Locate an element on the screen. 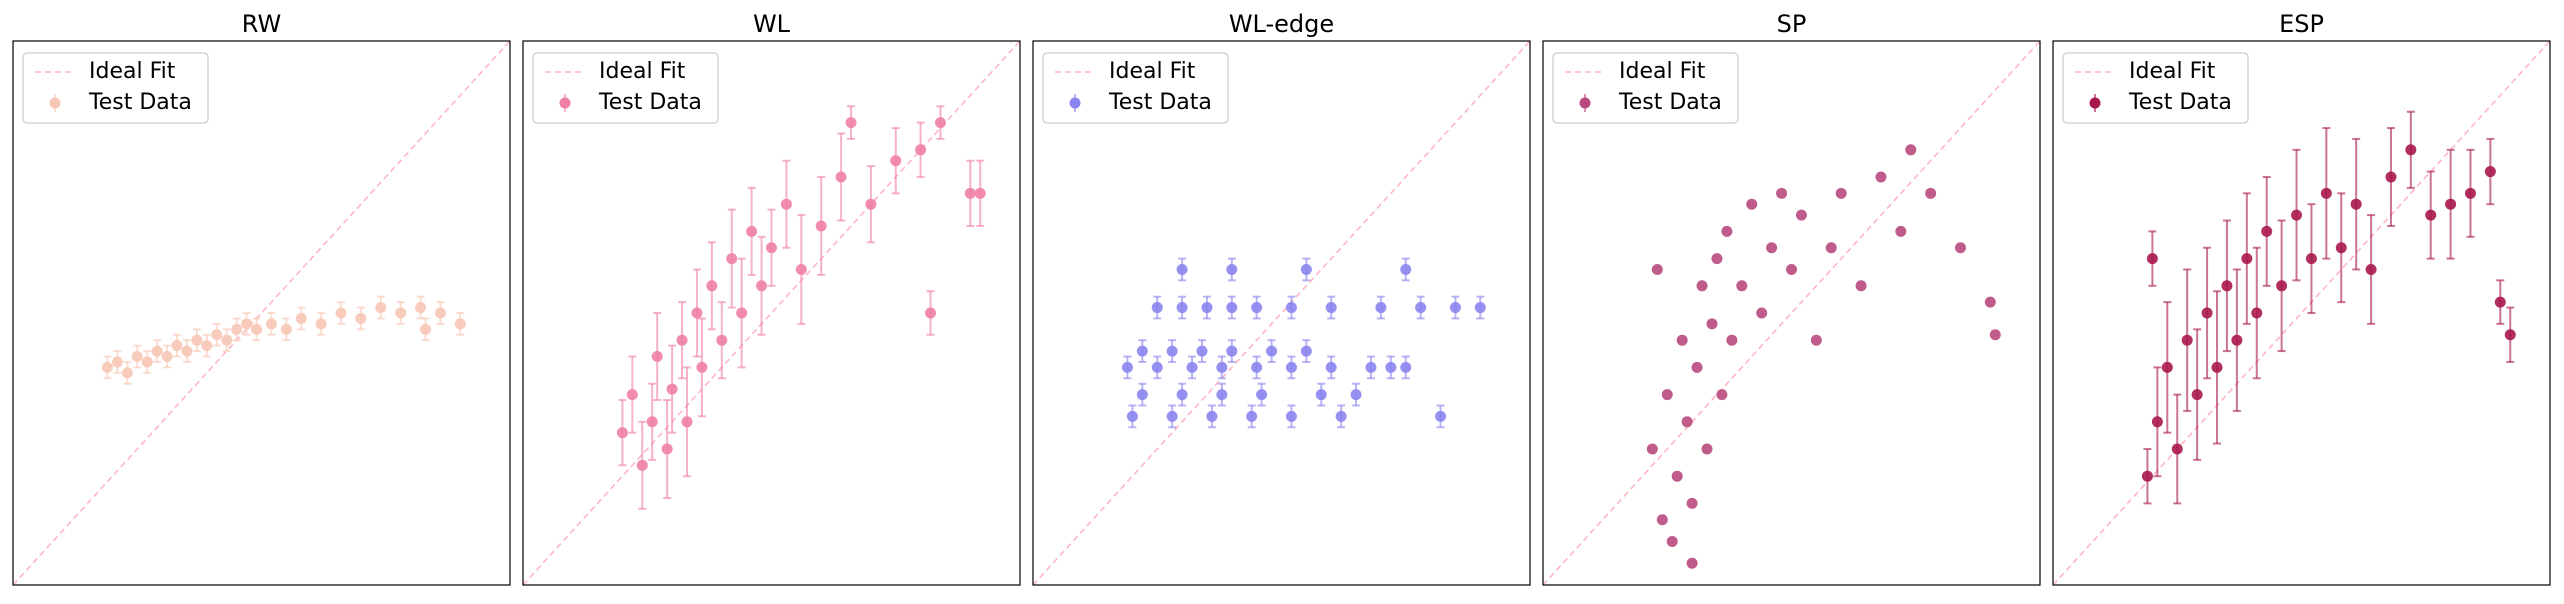 The height and width of the screenshot is (604, 2564). legend-entry: Test Data is located at coordinates (1140, 102).